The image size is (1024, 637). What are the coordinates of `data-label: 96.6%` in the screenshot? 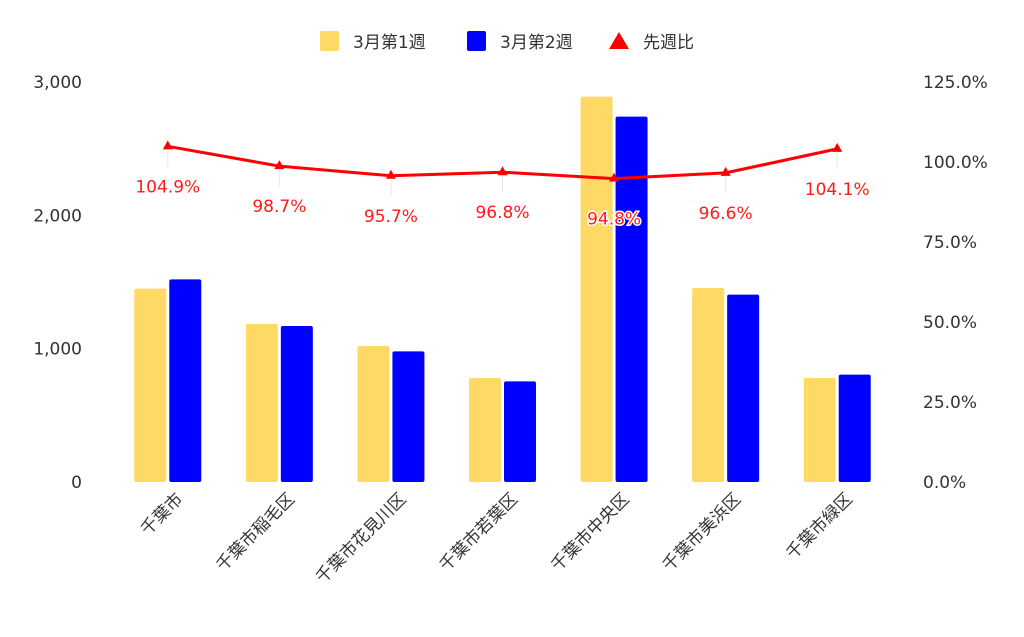 It's located at (726, 214).